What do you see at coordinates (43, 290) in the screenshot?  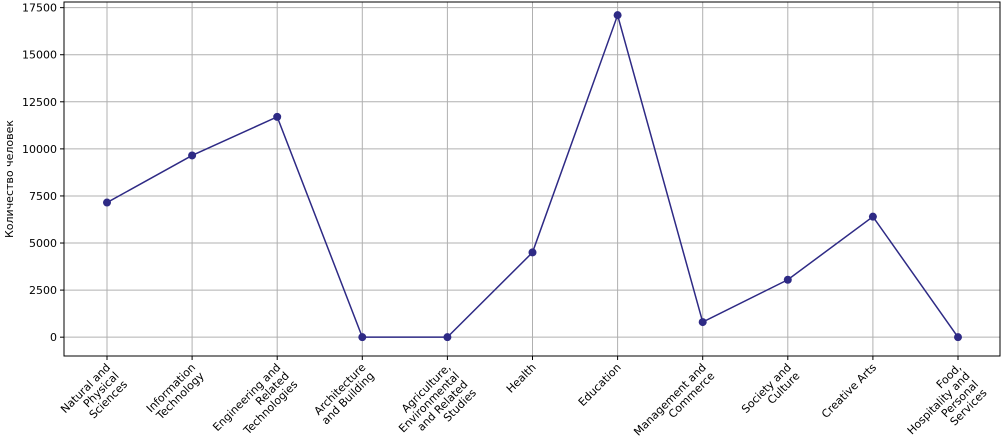 I see `y-tick-label: 2500` at bounding box center [43, 290].